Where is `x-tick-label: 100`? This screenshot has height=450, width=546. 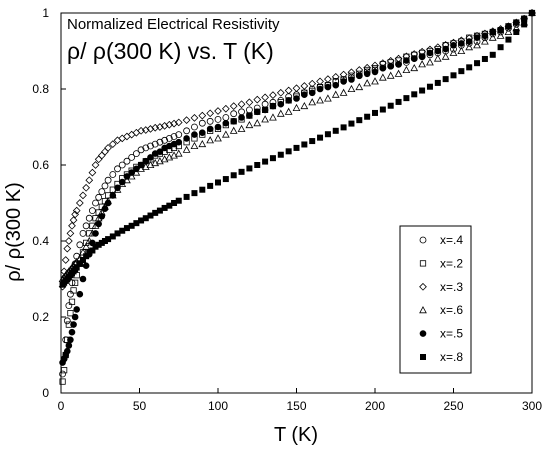 x-tick-label: 100 is located at coordinates (218, 406).